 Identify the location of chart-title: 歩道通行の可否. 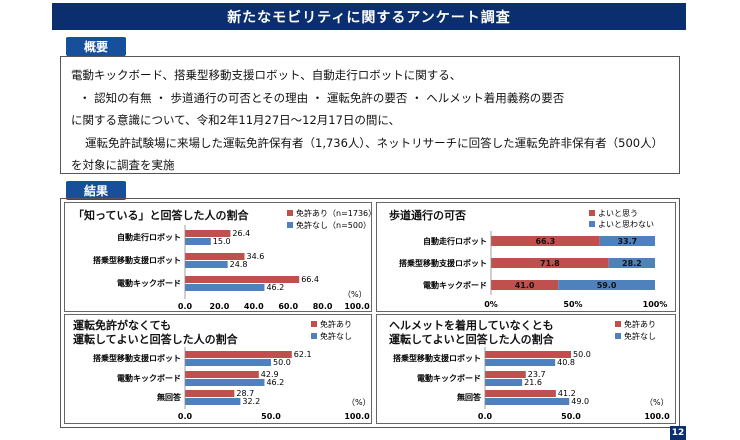
(427, 215).